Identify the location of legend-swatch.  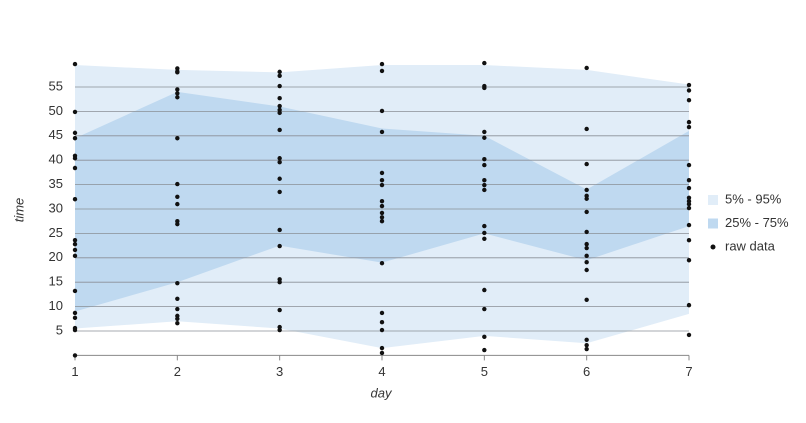
(713, 247).